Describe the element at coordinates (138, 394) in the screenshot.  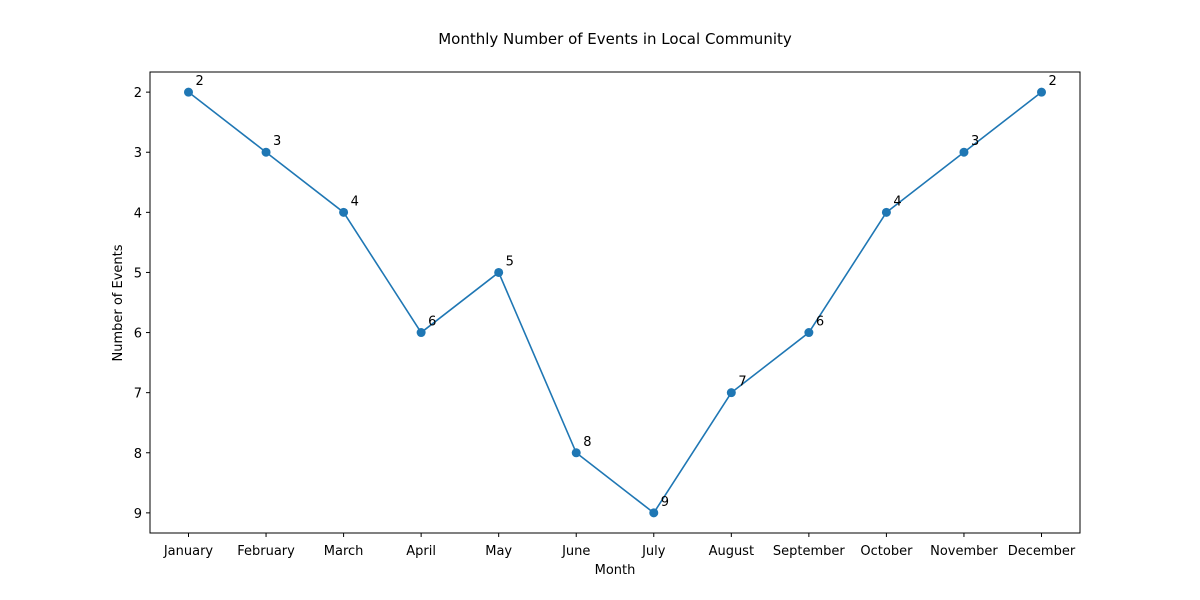
I see `y-tick-label: 7` at that location.